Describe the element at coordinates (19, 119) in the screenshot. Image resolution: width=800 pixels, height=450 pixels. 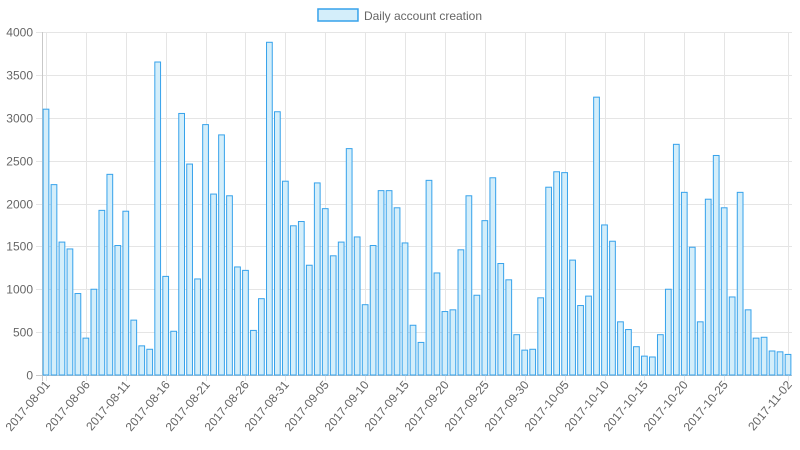
I see `y-tick-label: 3000` at that location.